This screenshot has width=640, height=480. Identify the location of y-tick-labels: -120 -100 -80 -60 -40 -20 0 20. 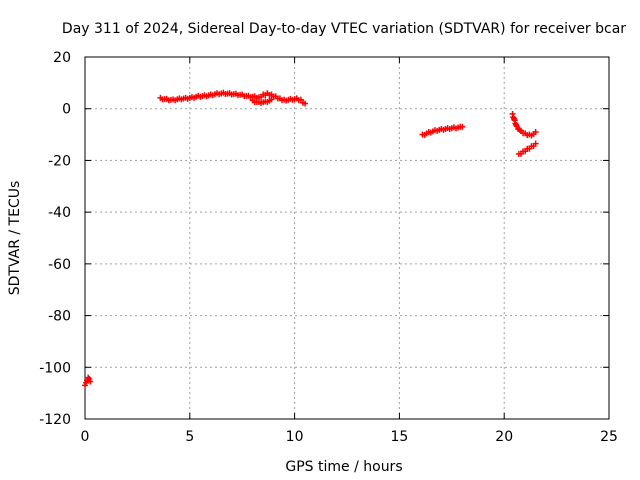
(55, 239).